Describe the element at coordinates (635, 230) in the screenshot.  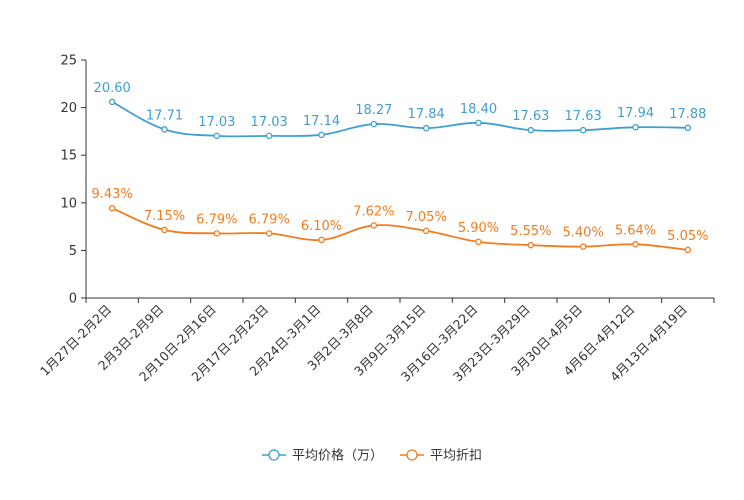
I see `data-label: 5.64%` at that location.